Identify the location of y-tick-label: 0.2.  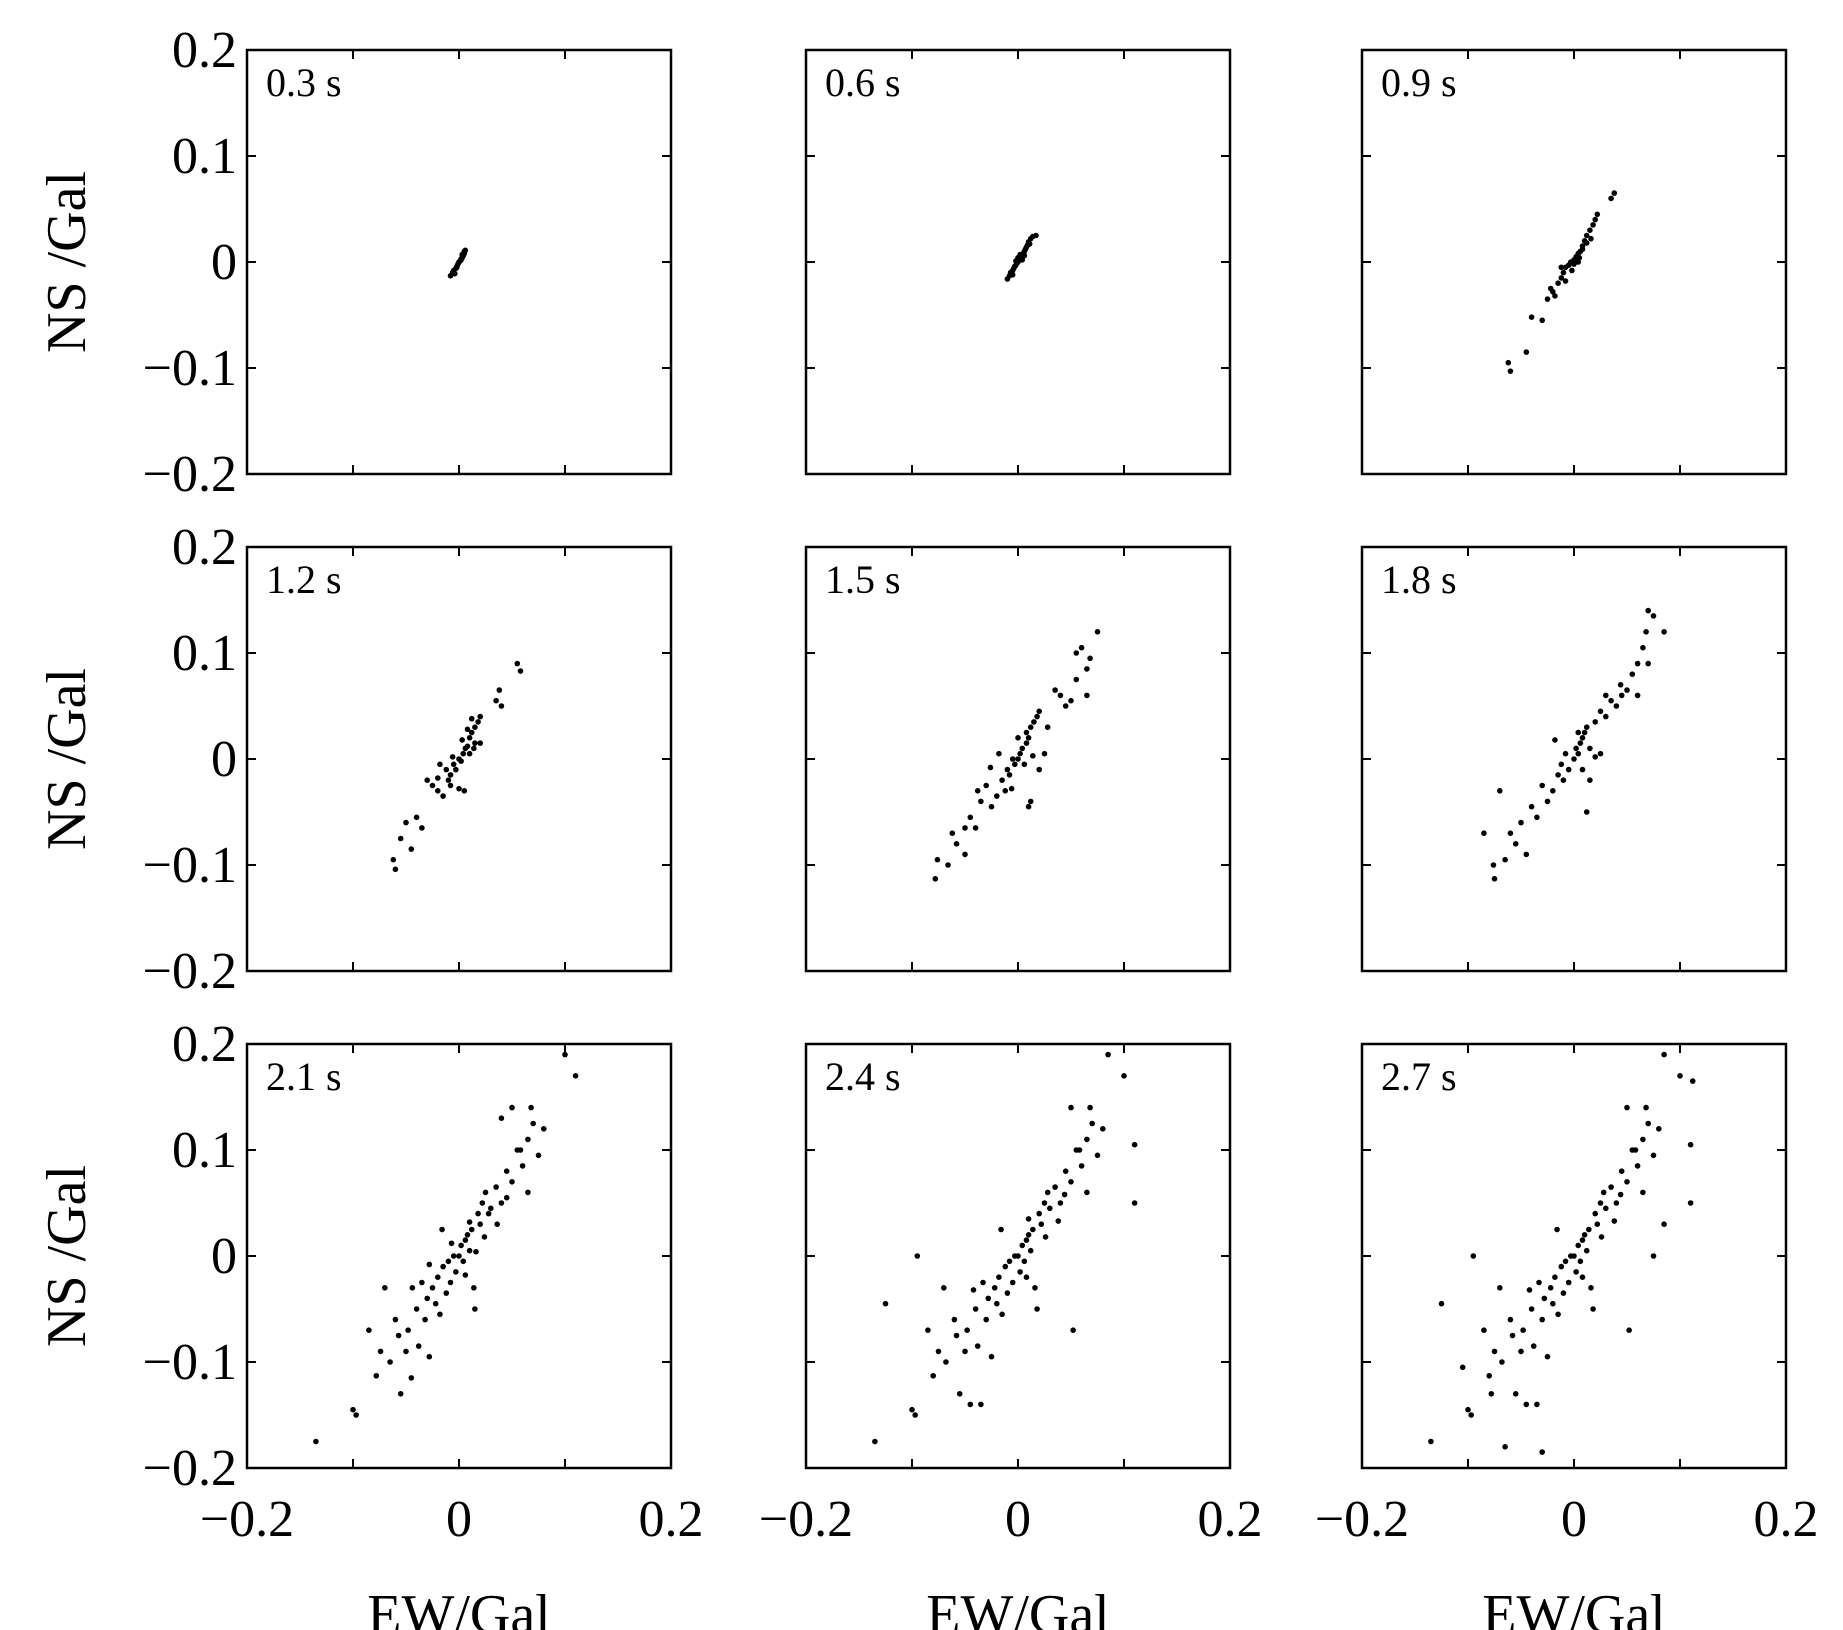
(204, 1044).